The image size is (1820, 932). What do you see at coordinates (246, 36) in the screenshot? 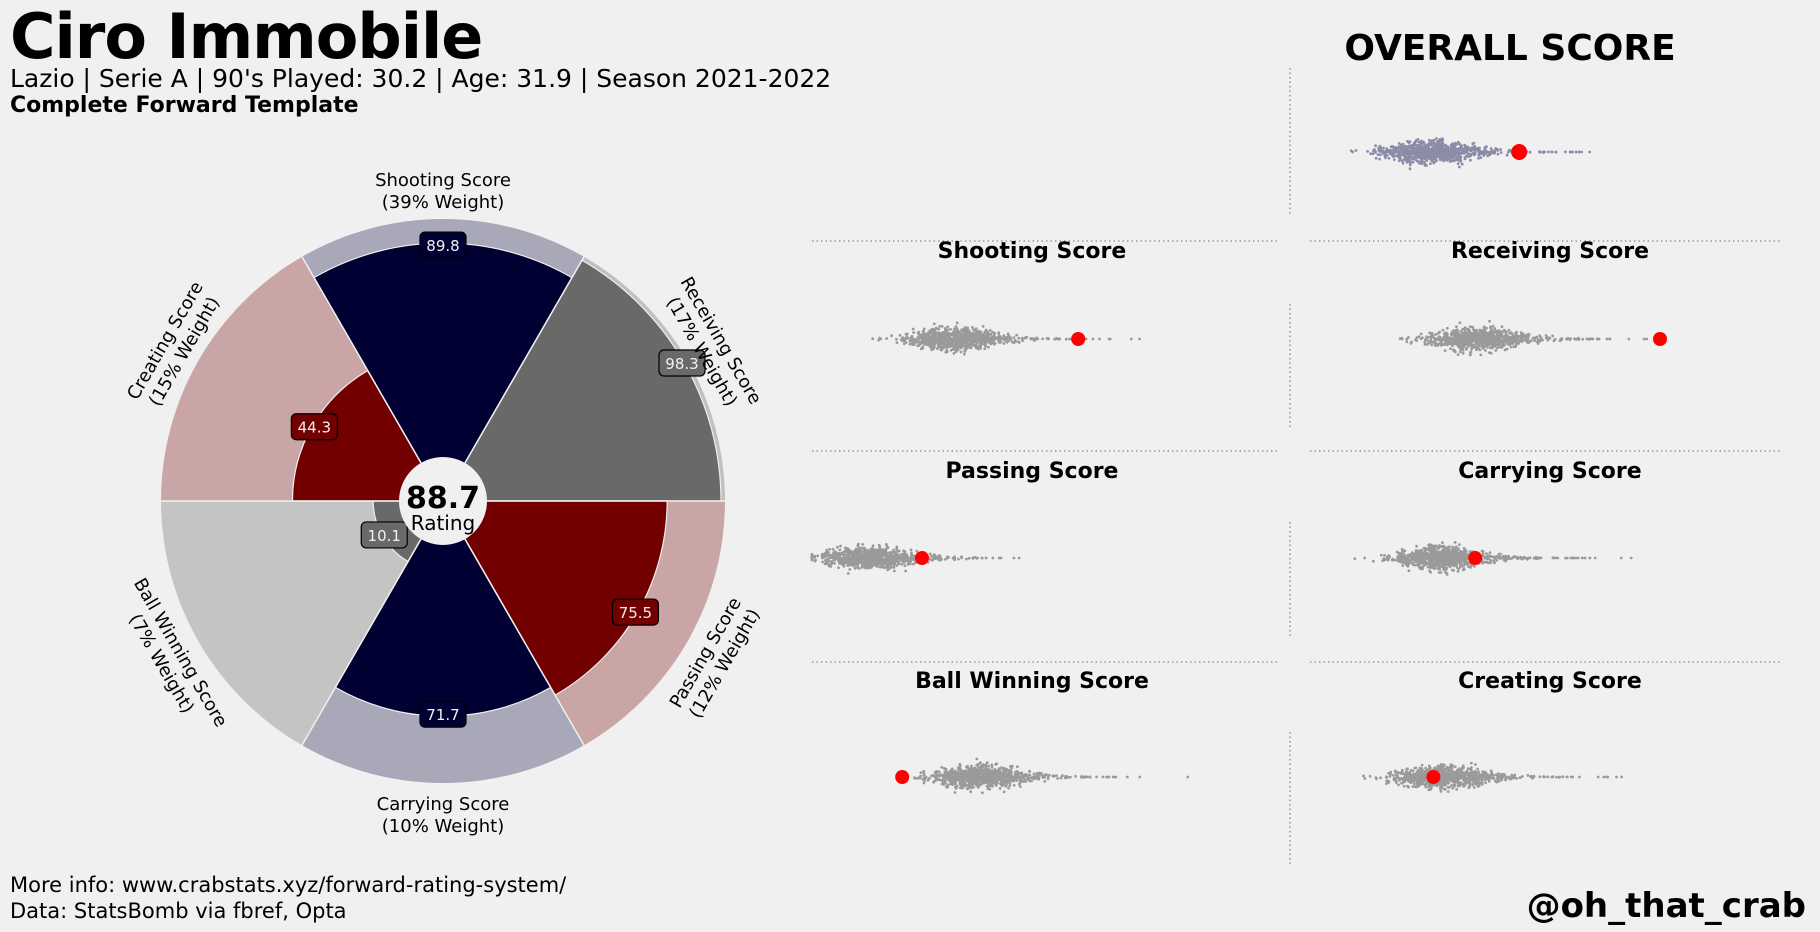
I see `page-title: Ciro Immobile` at bounding box center [246, 36].